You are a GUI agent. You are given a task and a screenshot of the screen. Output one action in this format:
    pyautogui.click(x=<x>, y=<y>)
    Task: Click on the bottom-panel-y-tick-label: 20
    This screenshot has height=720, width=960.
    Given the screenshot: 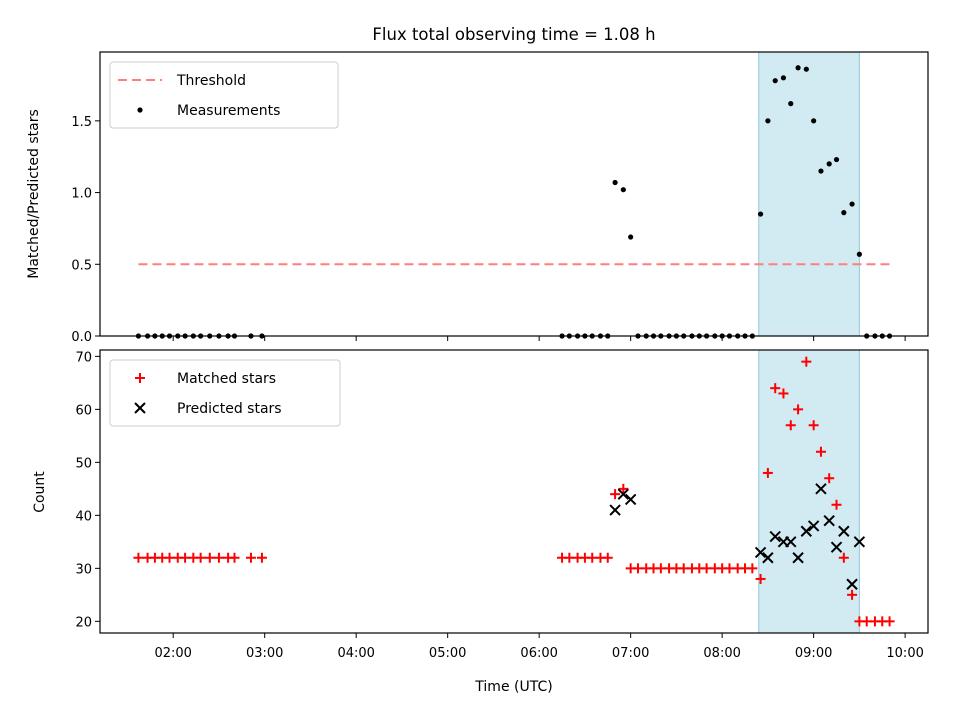 What is the action you would take?
    pyautogui.click(x=83, y=622)
    